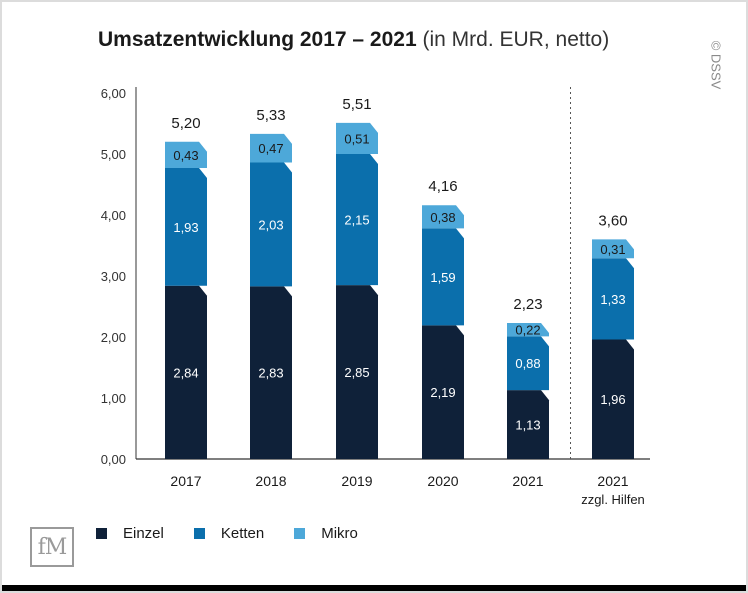 The height and width of the screenshot is (593, 748). Describe the element at coordinates (185, 481) in the screenshot. I see `x-tick-label: 2017` at that location.